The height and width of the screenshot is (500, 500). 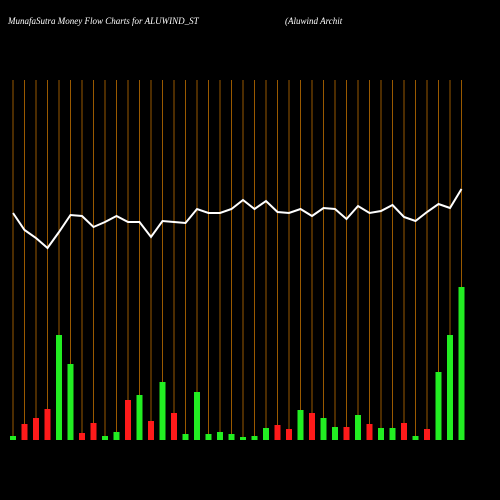 What do you see at coordinates (237, 219) in the screenshot?
I see `money-flow-line` at bounding box center [237, 219].